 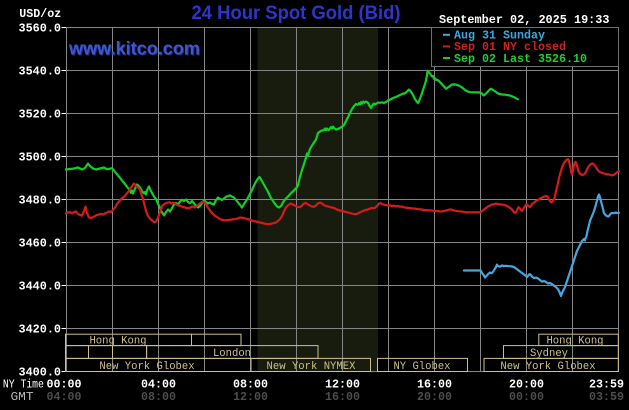 I want to click on svg-text: 3520.0, so click(x=40, y=115).